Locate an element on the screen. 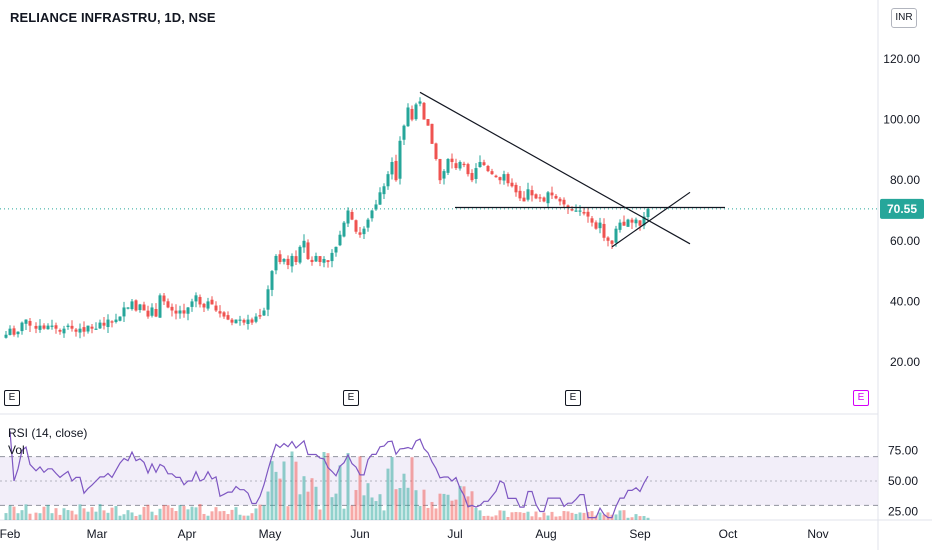  time-axis-label: Jul is located at coordinates (454, 534).